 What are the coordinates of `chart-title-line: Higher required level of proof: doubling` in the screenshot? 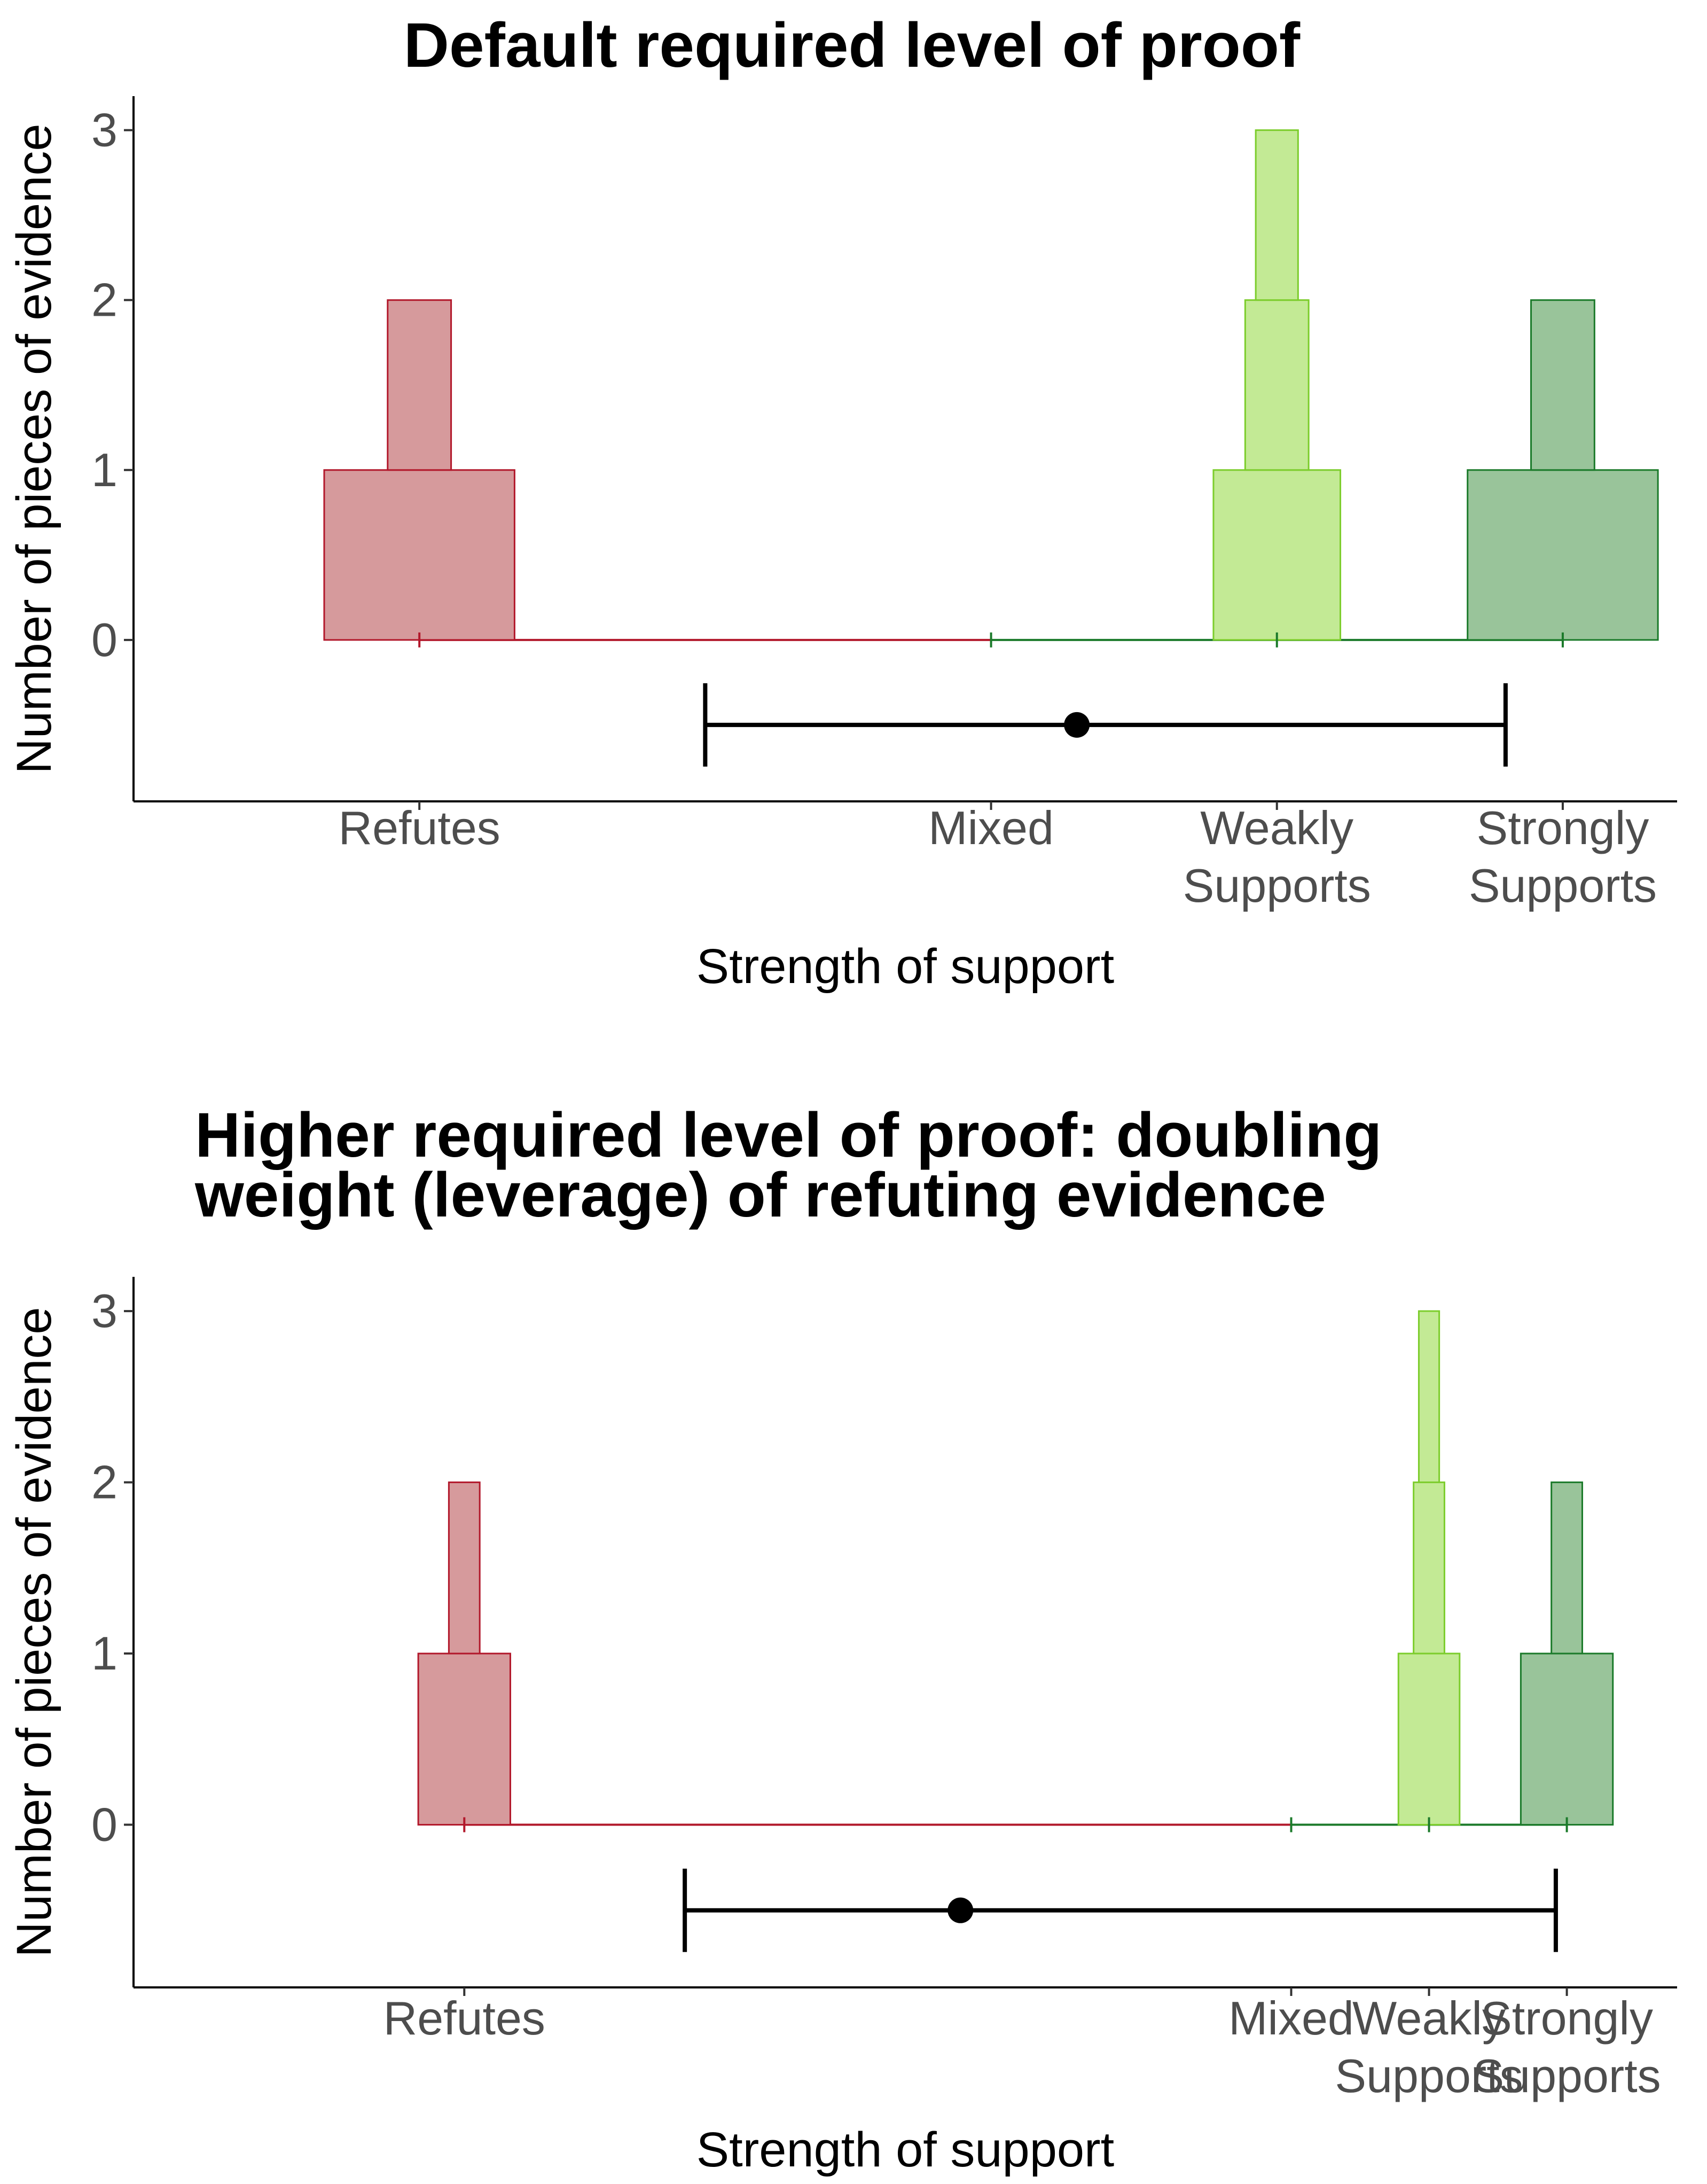 It's located at (788, 1136).